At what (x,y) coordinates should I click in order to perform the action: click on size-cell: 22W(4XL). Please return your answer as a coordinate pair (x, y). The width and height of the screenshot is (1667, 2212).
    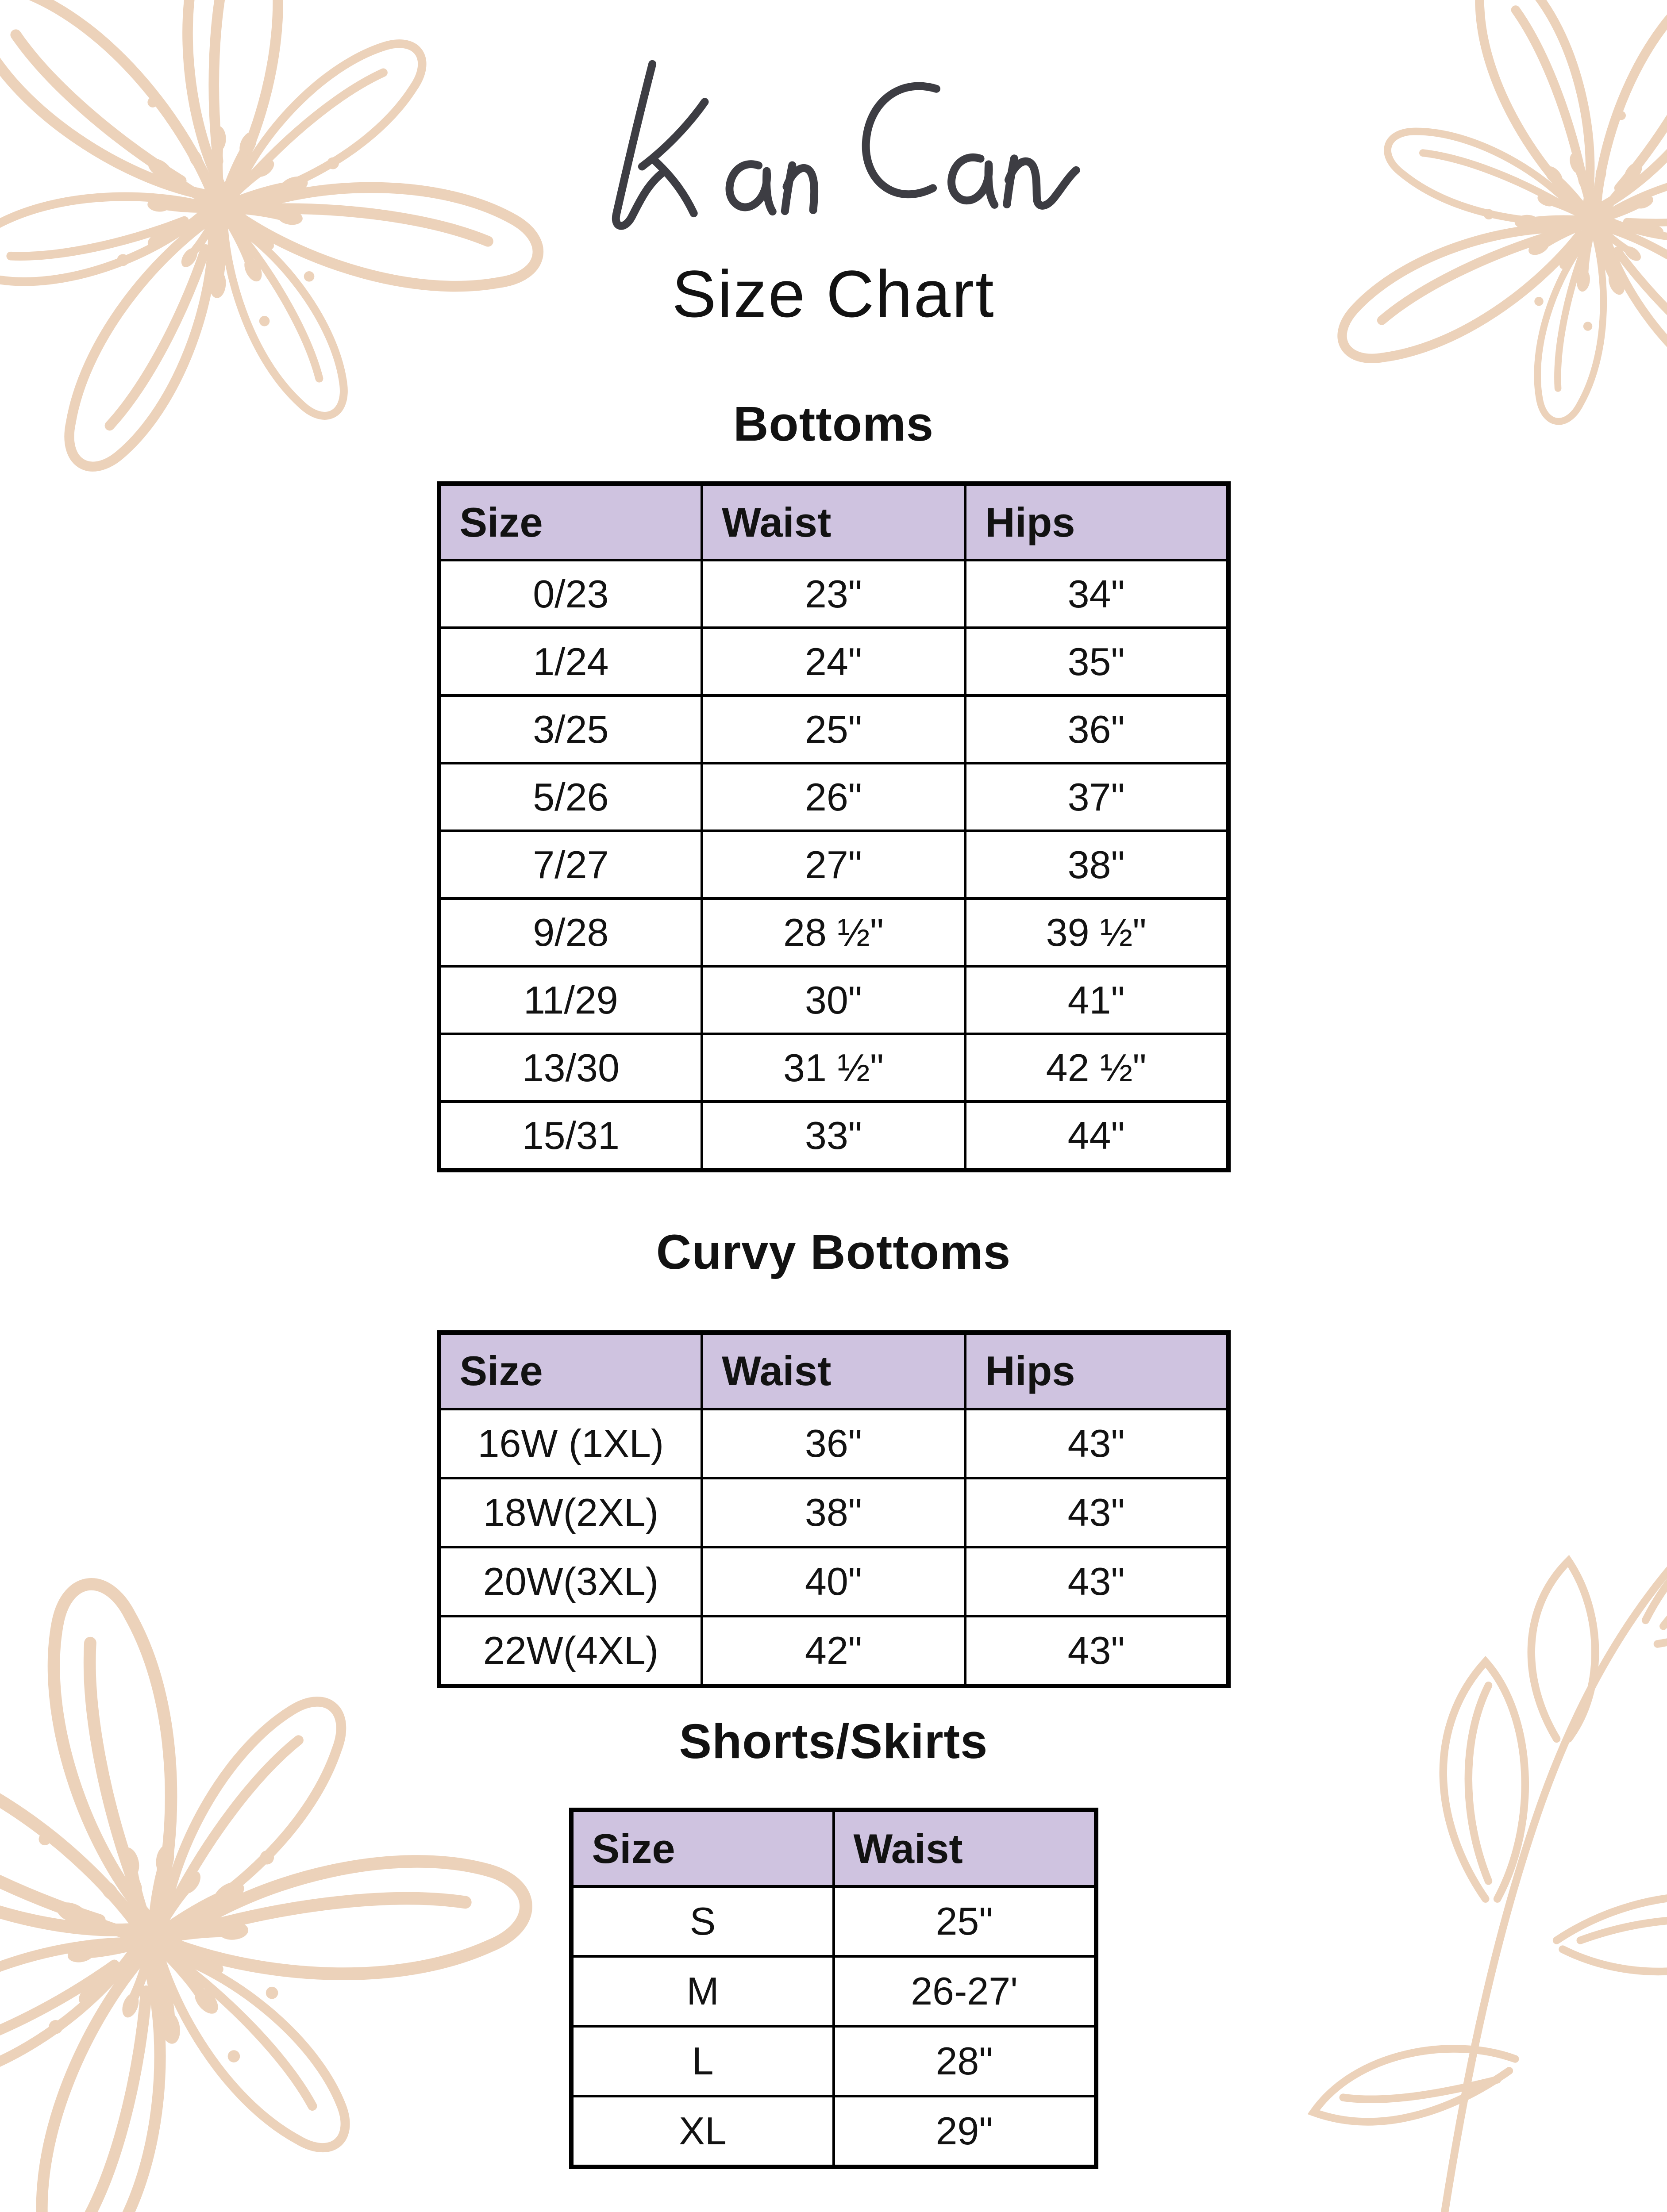
    Looking at the image, I should click on (571, 1651).